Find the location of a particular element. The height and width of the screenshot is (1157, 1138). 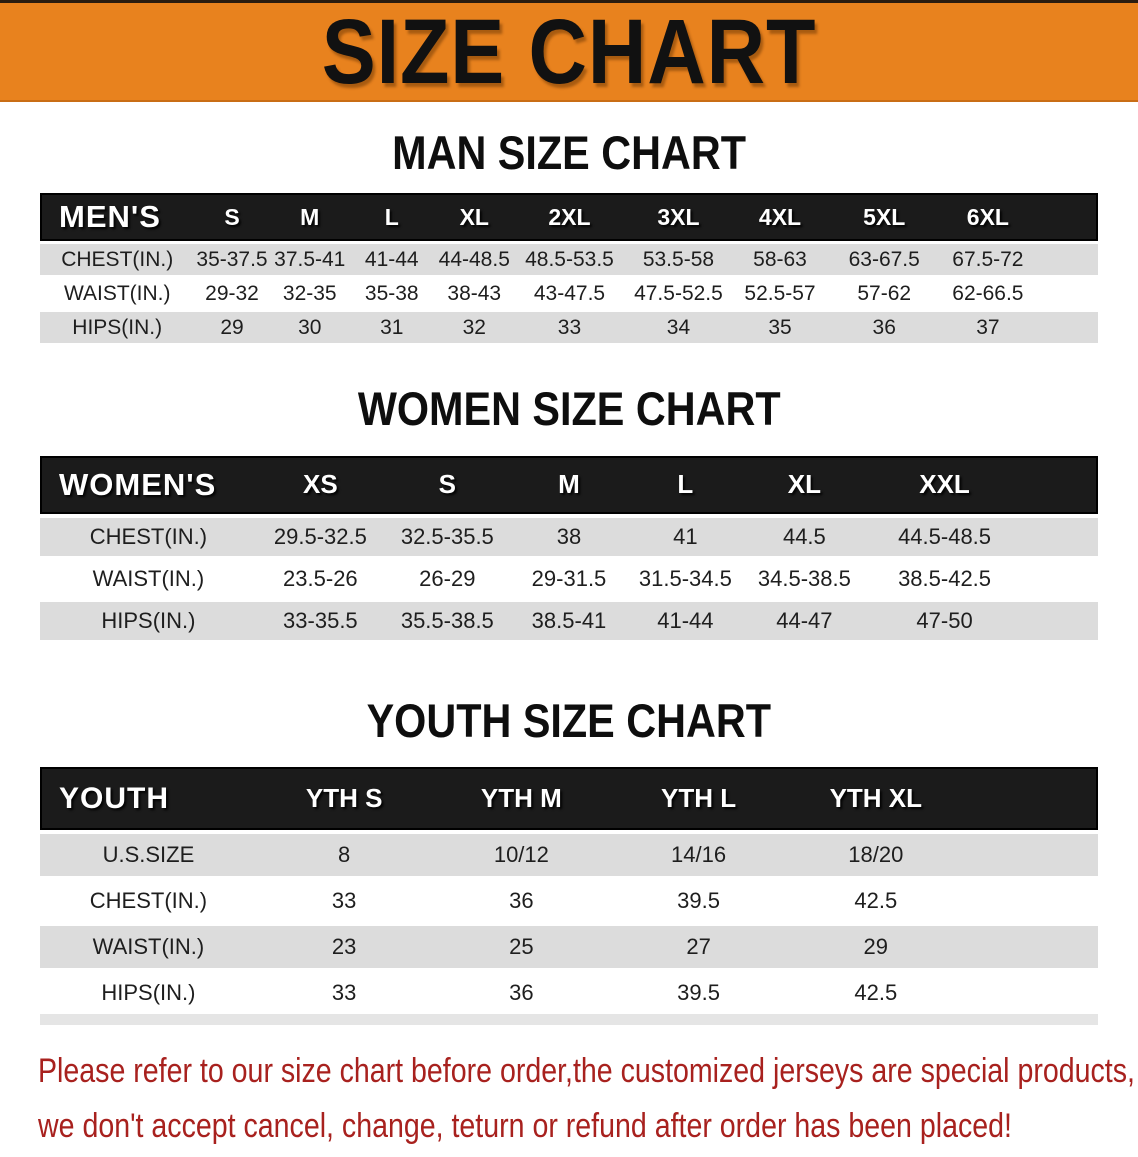

value-cell: 47.5-52.5 is located at coordinates (678, 292).